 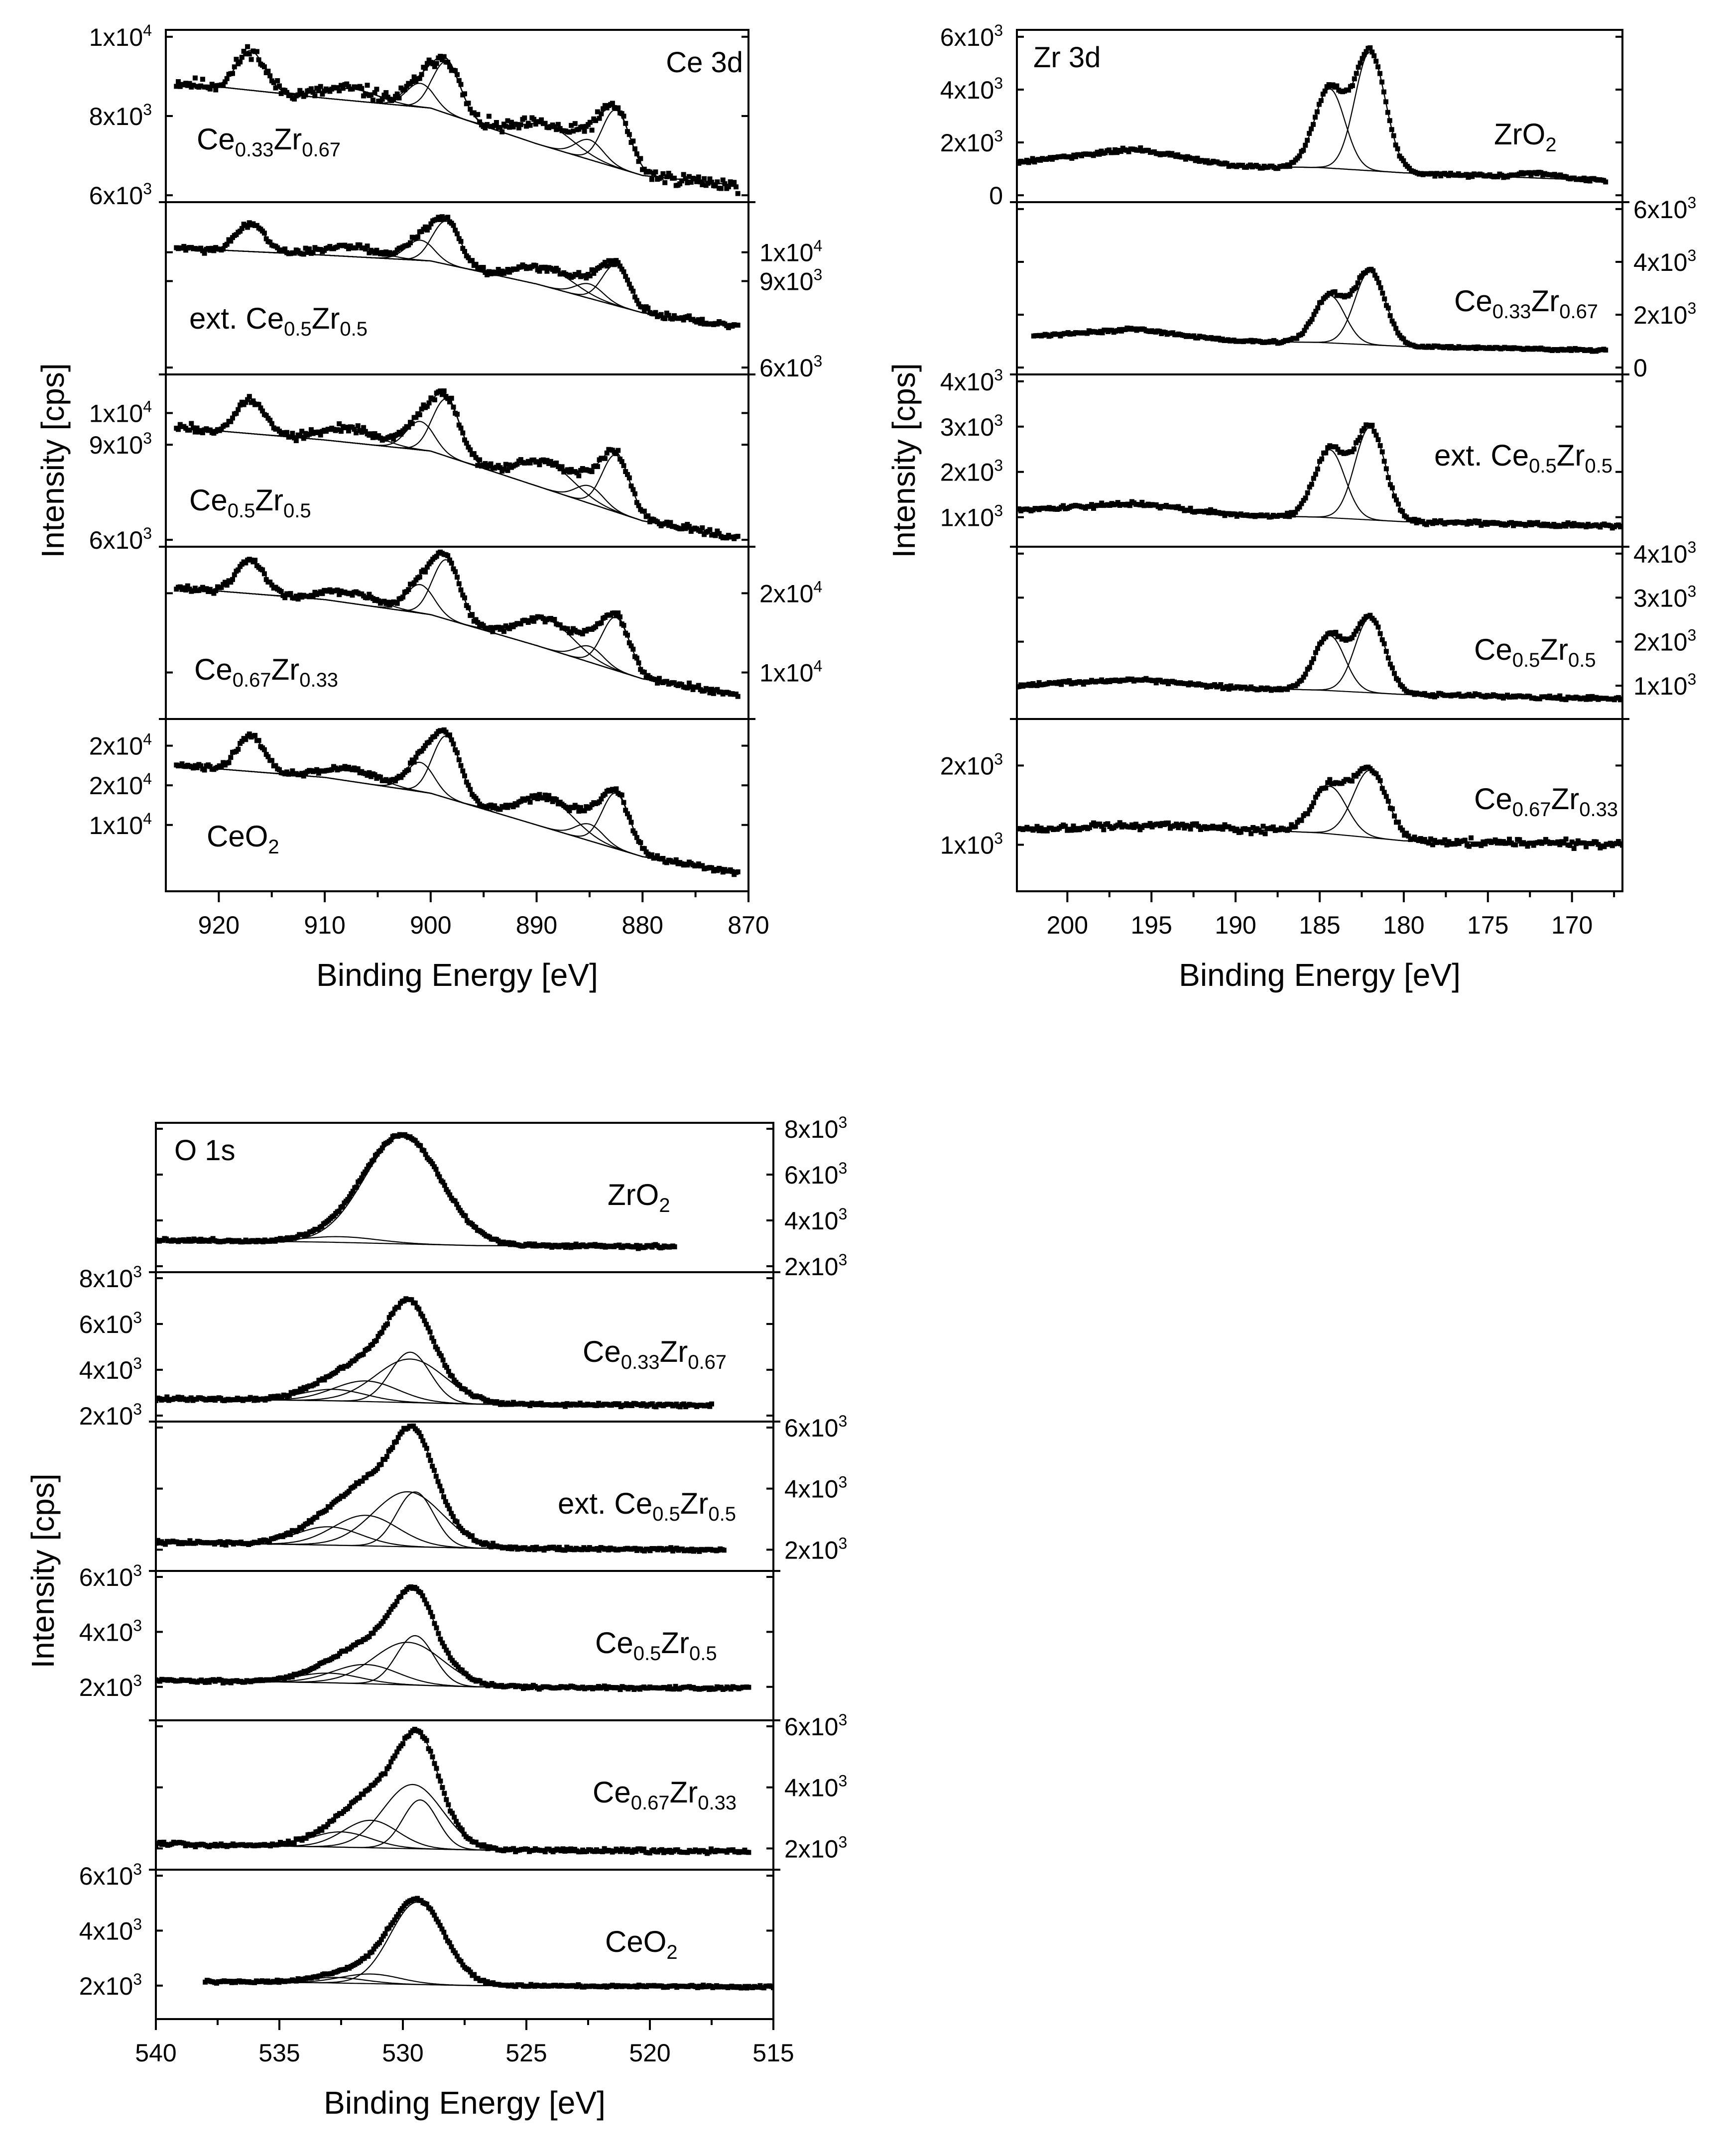 What do you see at coordinates (452, 1638) in the screenshot?
I see `o1s-ce05zr05-fit-curves` at bounding box center [452, 1638].